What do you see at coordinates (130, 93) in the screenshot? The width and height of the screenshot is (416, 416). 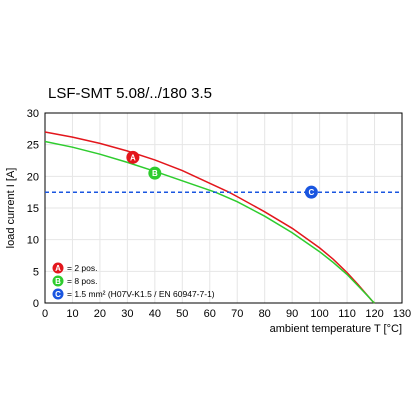 I see `chart-title: LSF-SMT 5.08/../180 3.5` at bounding box center [130, 93].